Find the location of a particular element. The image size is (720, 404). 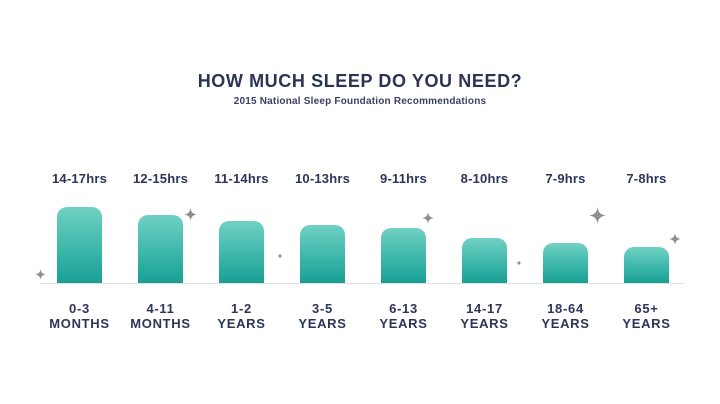

category-label: 4-11 MONTHS is located at coordinates (160, 316).